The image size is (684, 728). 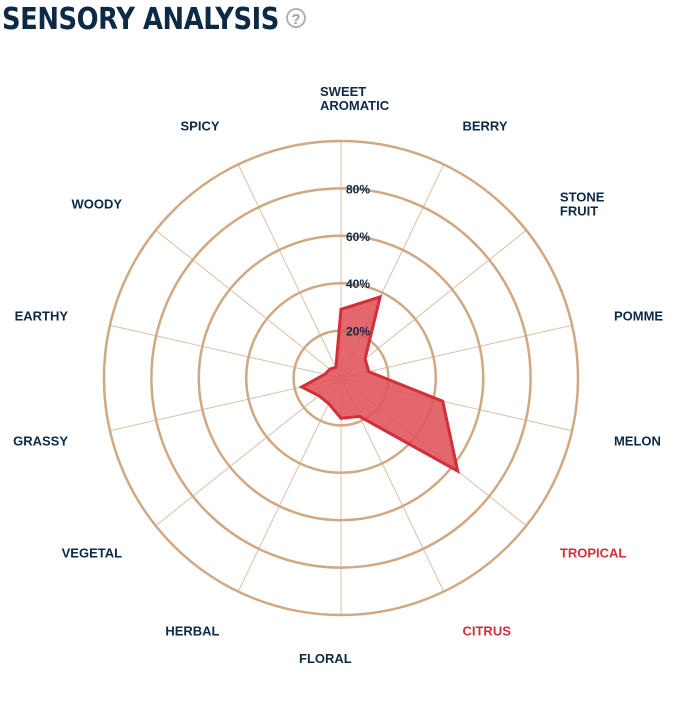 I want to click on header: SENSORY ANALYSIS, so click(x=163, y=19).